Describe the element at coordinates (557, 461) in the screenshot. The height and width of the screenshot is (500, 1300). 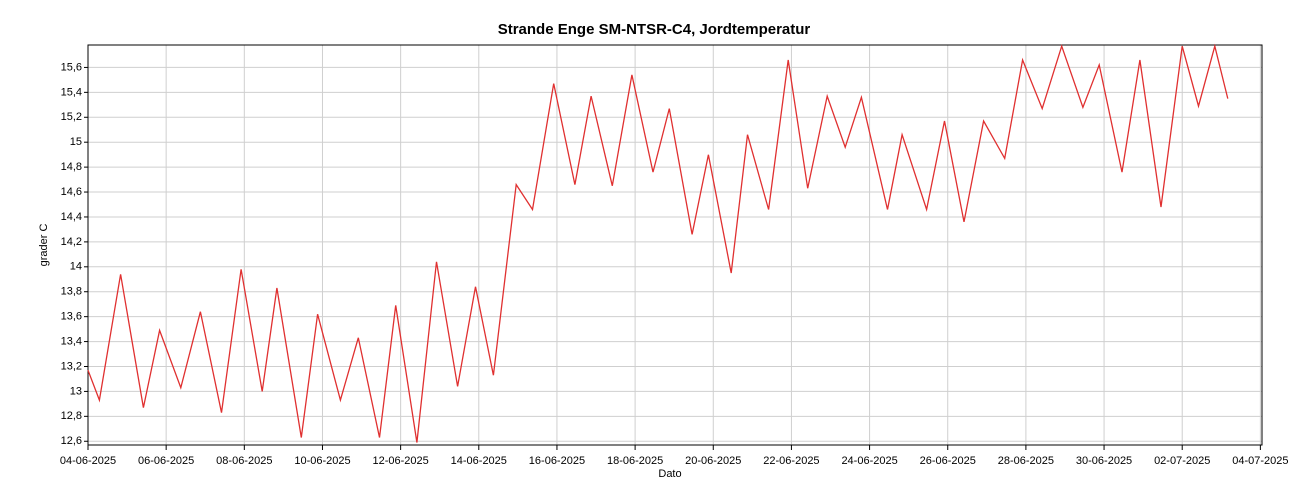
I see `x-tick-label: 16-06-2025` at that location.